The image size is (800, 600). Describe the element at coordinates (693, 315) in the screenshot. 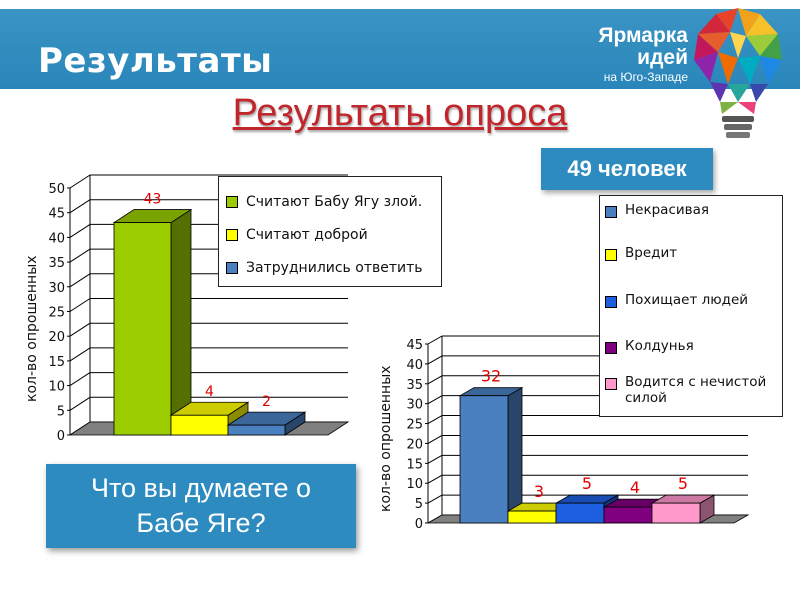

I see `legend-item: Похищает людей` at that location.